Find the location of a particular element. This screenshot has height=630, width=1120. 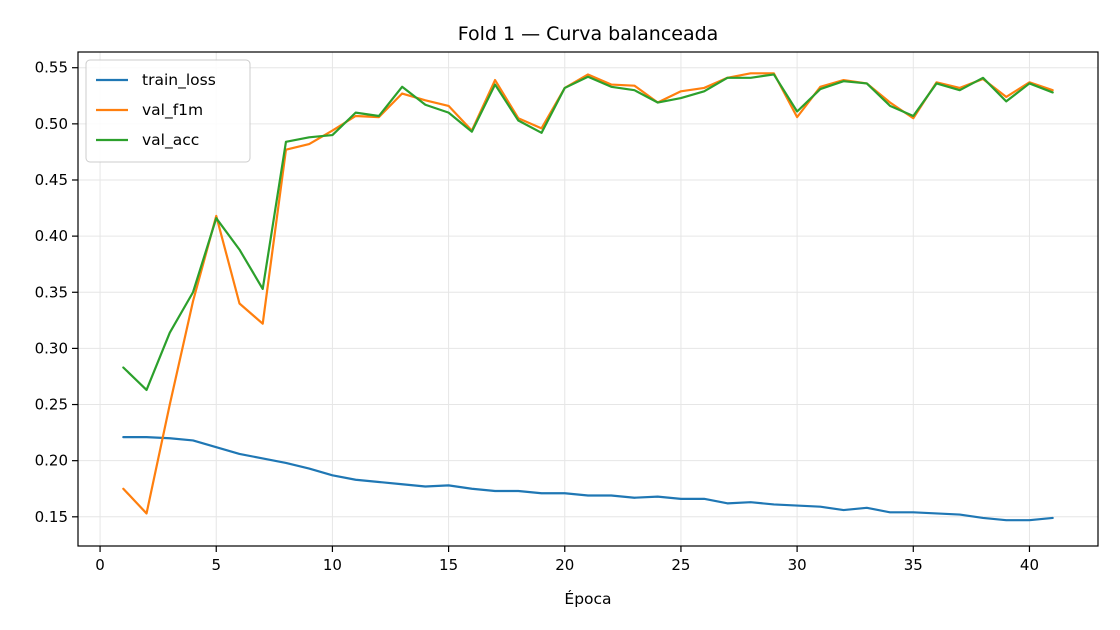

x-tick-label: 5 is located at coordinates (216, 565).